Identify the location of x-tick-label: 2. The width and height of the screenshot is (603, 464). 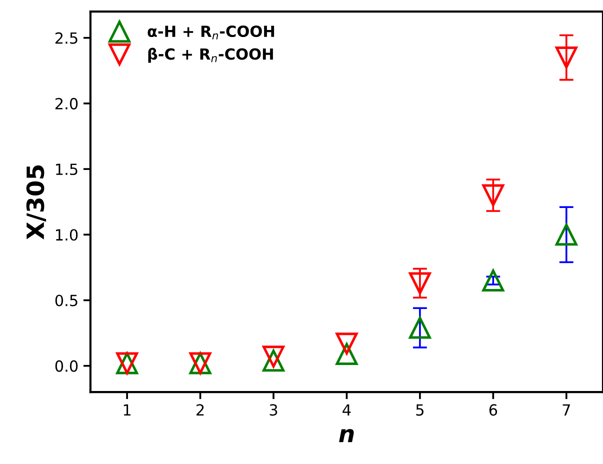
(200, 410).